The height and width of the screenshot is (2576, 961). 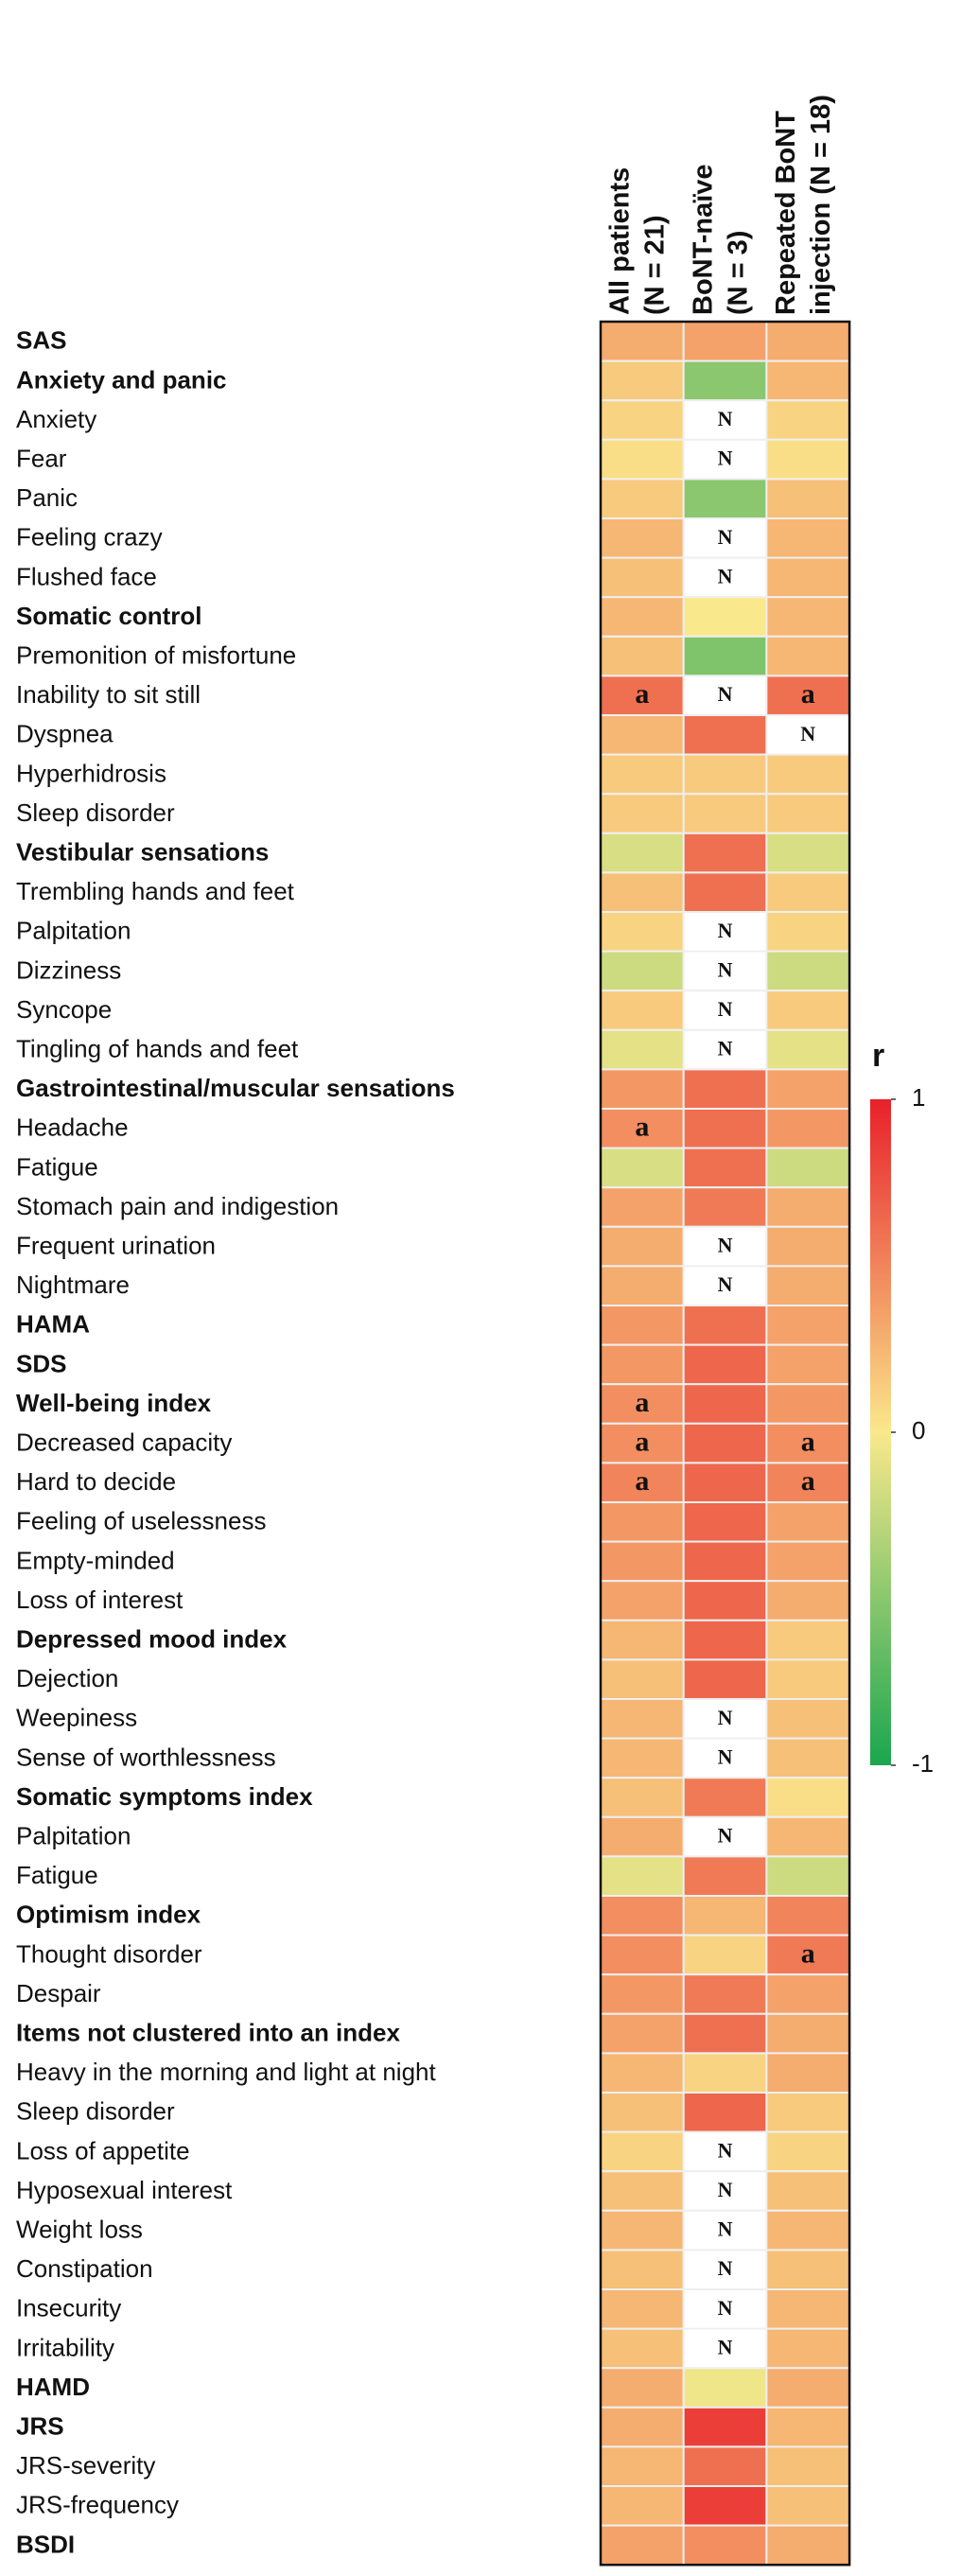 What do you see at coordinates (878, 1056) in the screenshot?
I see `colorbar-title: r` at bounding box center [878, 1056].